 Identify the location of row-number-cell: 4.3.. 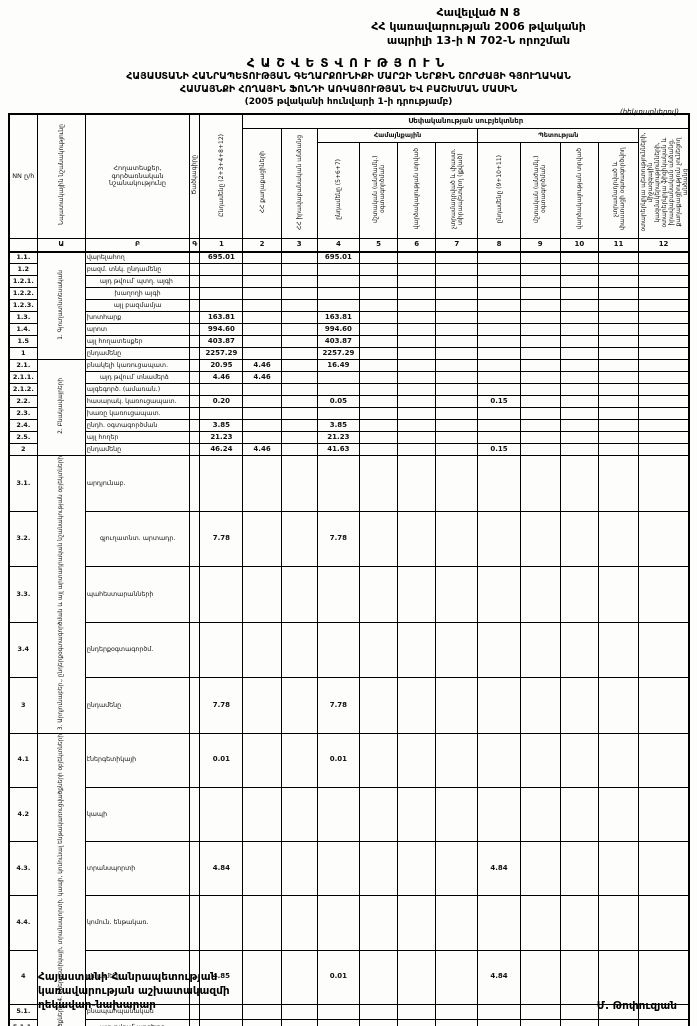
(23, 869).